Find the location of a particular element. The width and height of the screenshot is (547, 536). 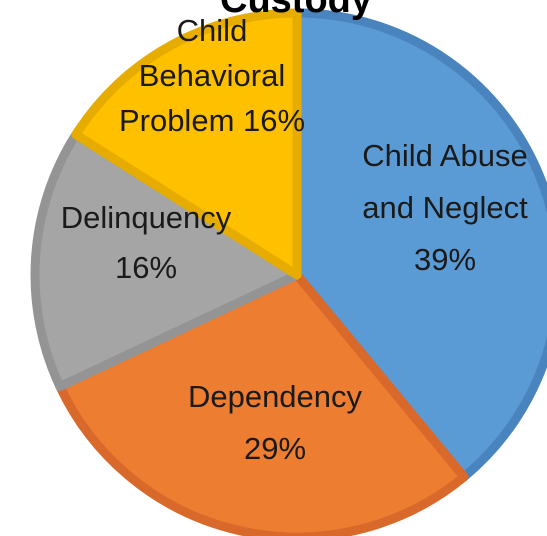

slice-label-line: Child is located at coordinates (212, 30).